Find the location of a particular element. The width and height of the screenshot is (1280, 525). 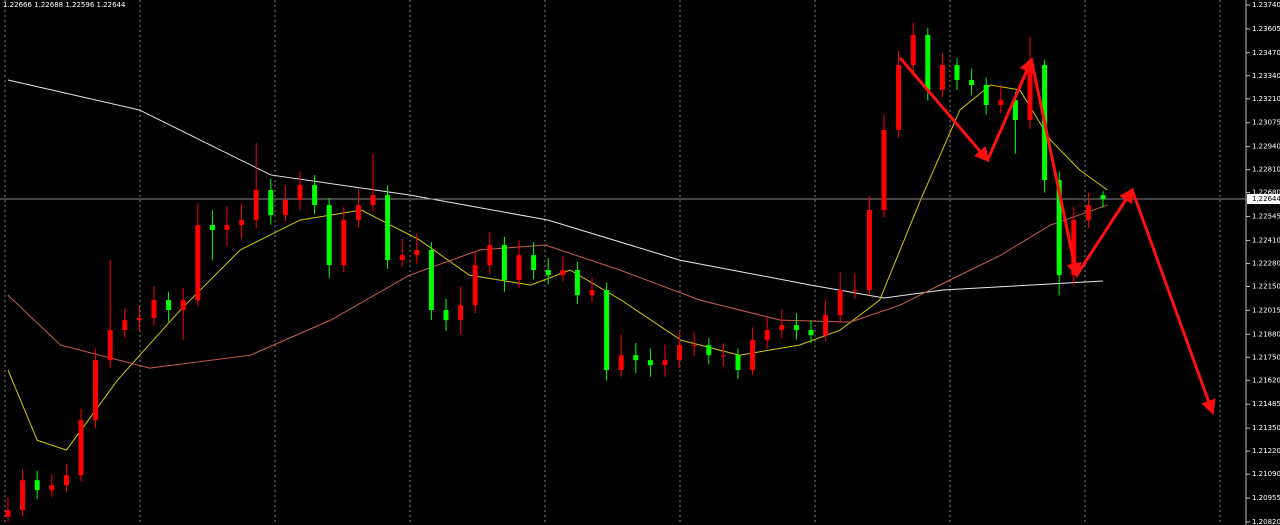

current-price-label: 1.22644 is located at coordinates (1266, 199).